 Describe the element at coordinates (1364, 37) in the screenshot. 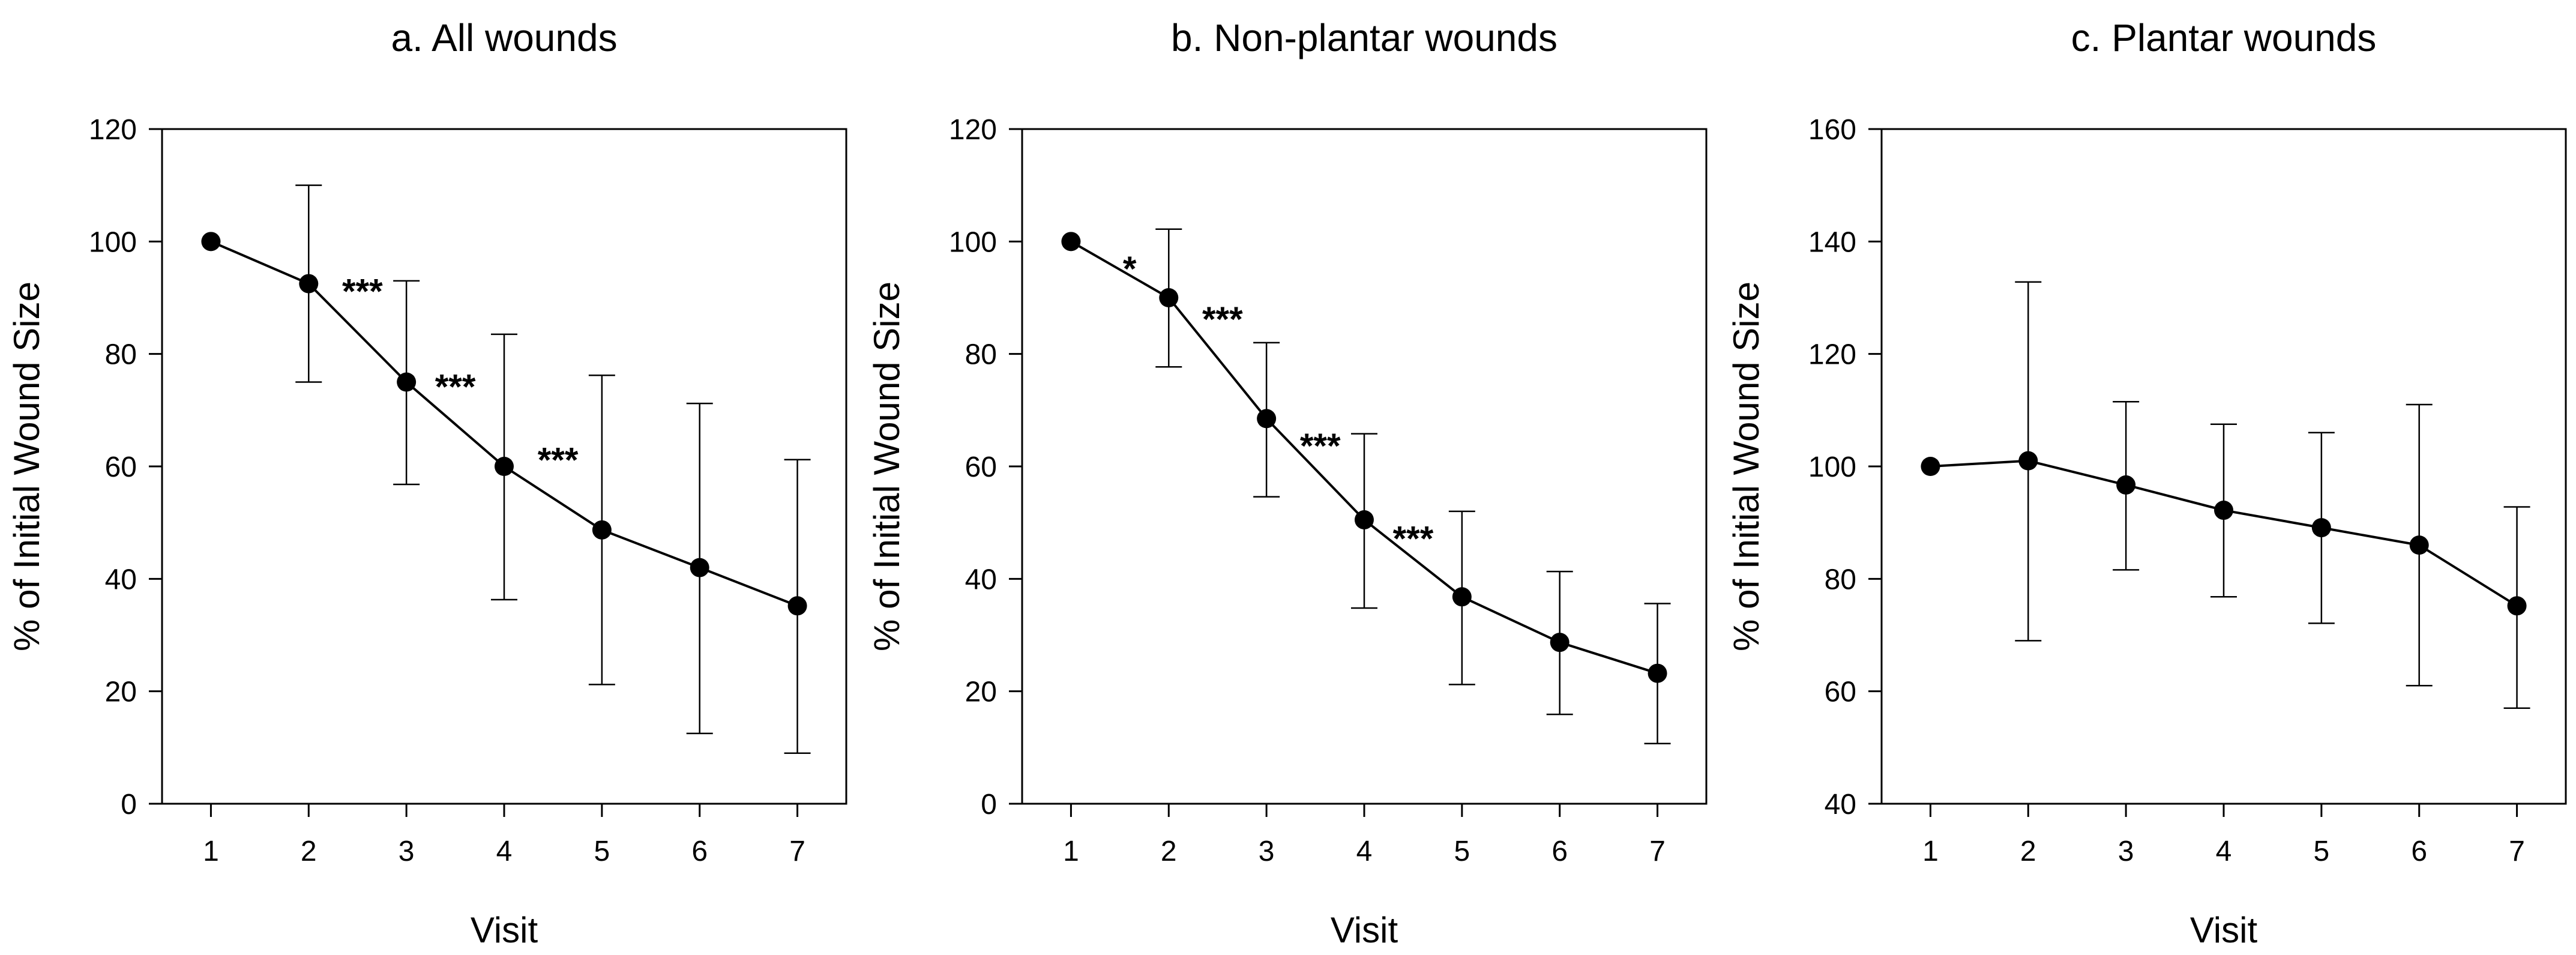

I see `panel-b-title: b. Non-plantar wounds` at that location.